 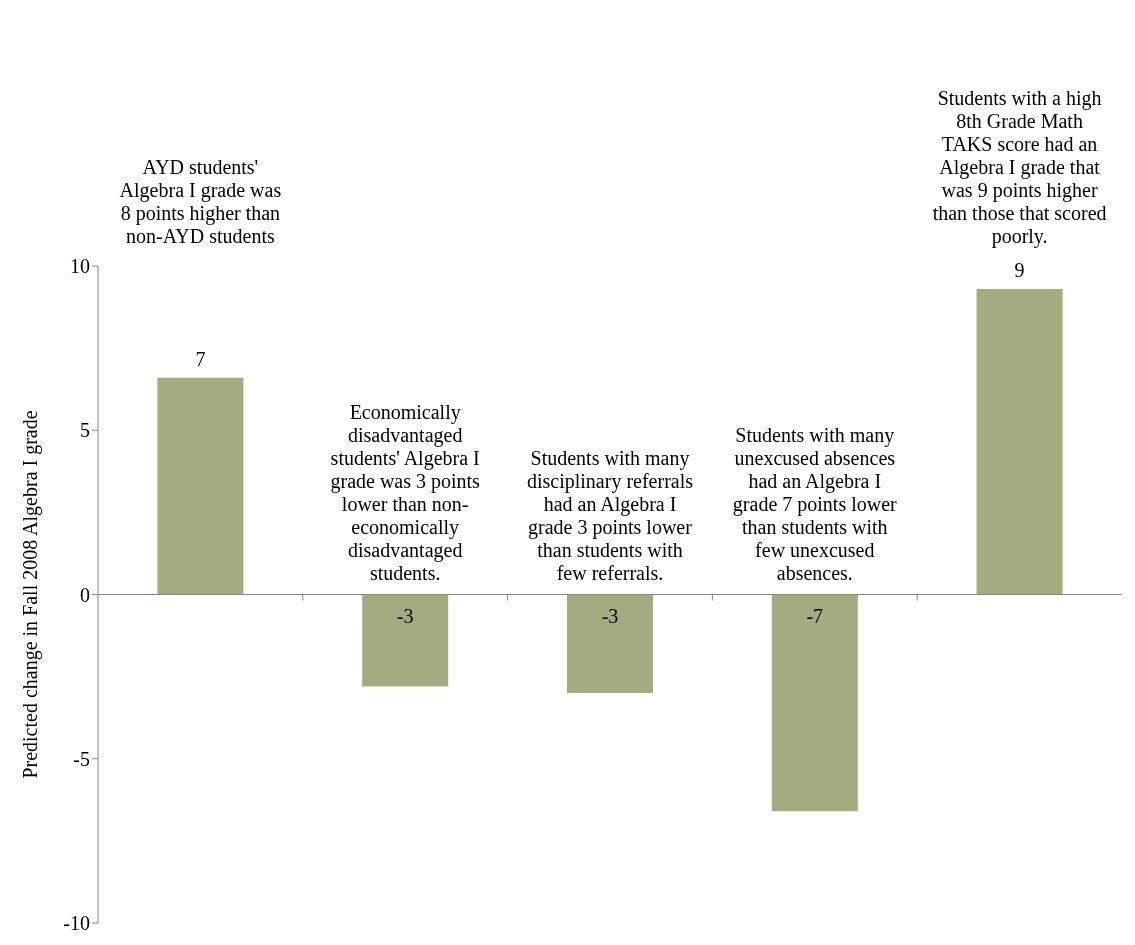 What do you see at coordinates (405, 492) in the screenshot?
I see `annotation: Economically disadvantaged students' Algebra I grade was 3 points lower than non-economically disadvantaged students.` at bounding box center [405, 492].